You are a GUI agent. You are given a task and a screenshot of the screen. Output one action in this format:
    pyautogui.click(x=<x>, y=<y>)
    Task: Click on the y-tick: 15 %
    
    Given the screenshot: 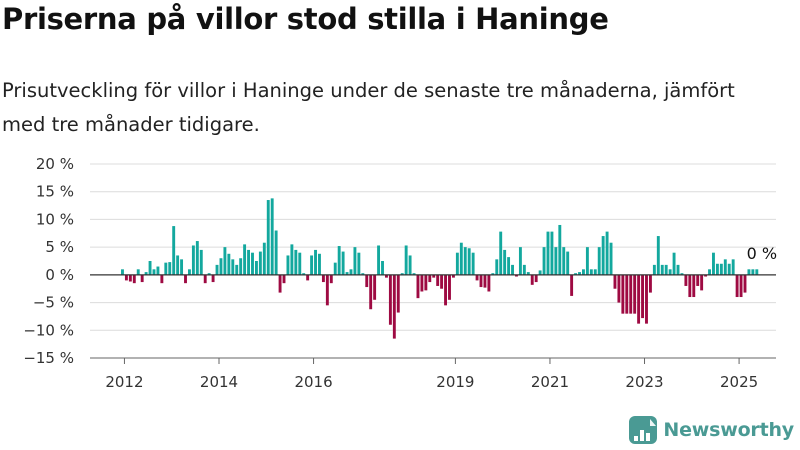 What is the action you would take?
    pyautogui.click(x=55, y=192)
    